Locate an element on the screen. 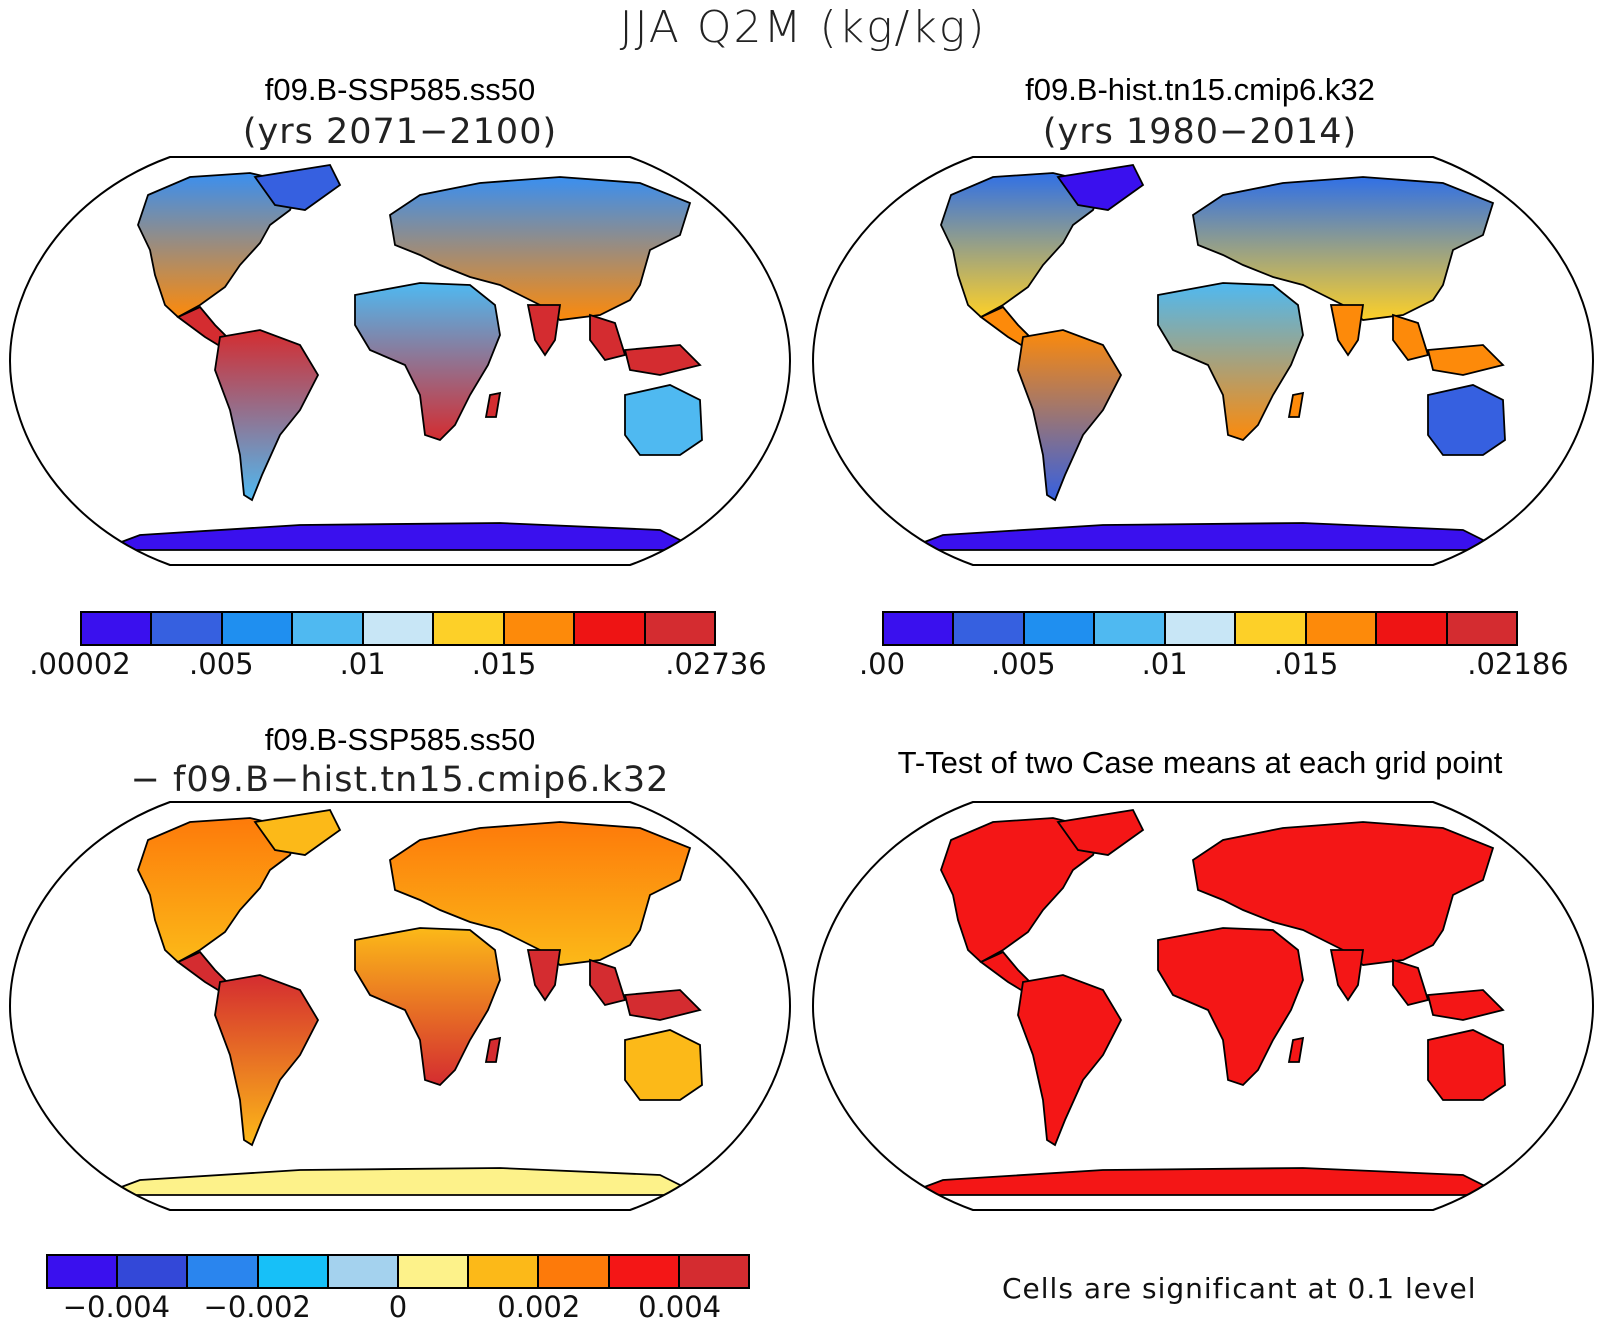  colorbar-future is located at coordinates (398, 628).